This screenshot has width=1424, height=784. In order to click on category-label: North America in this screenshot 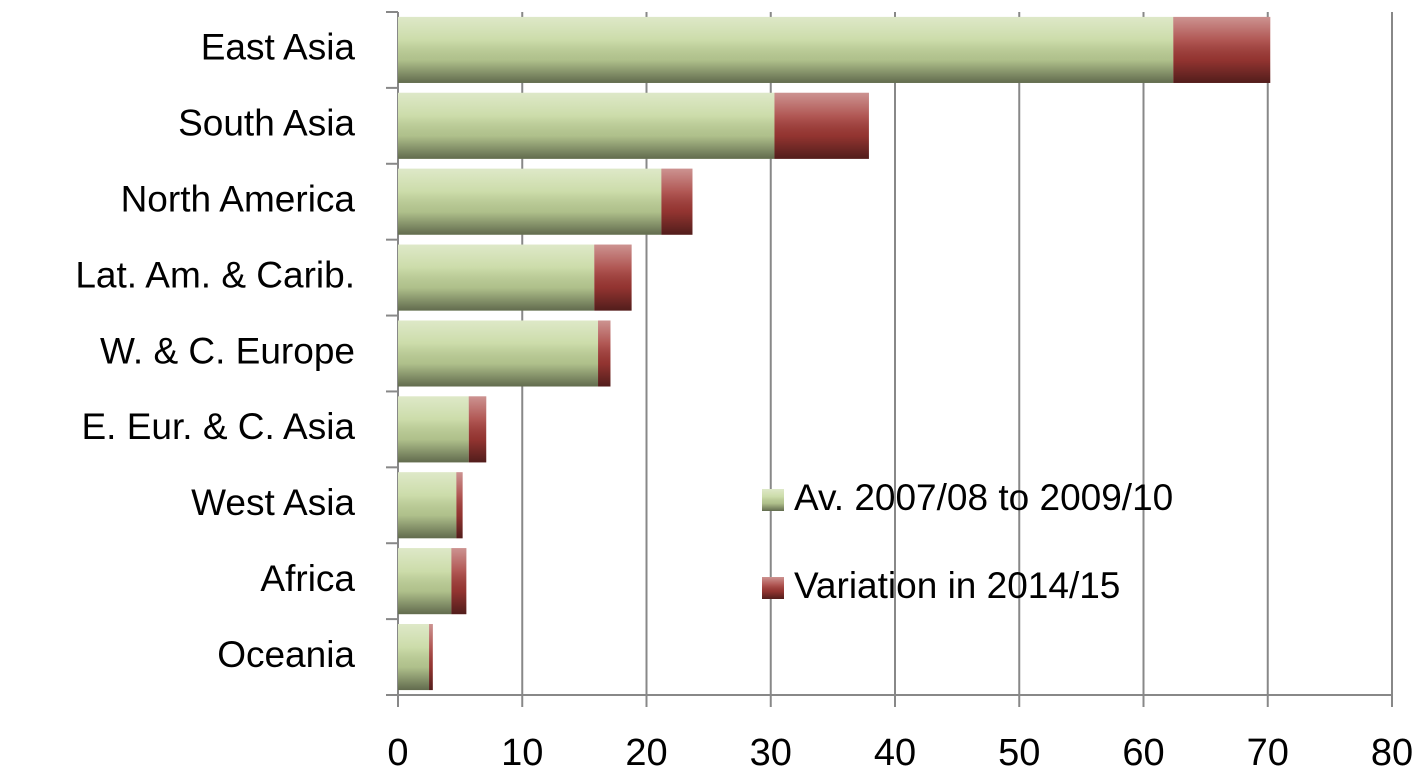, I will do `click(238, 199)`.